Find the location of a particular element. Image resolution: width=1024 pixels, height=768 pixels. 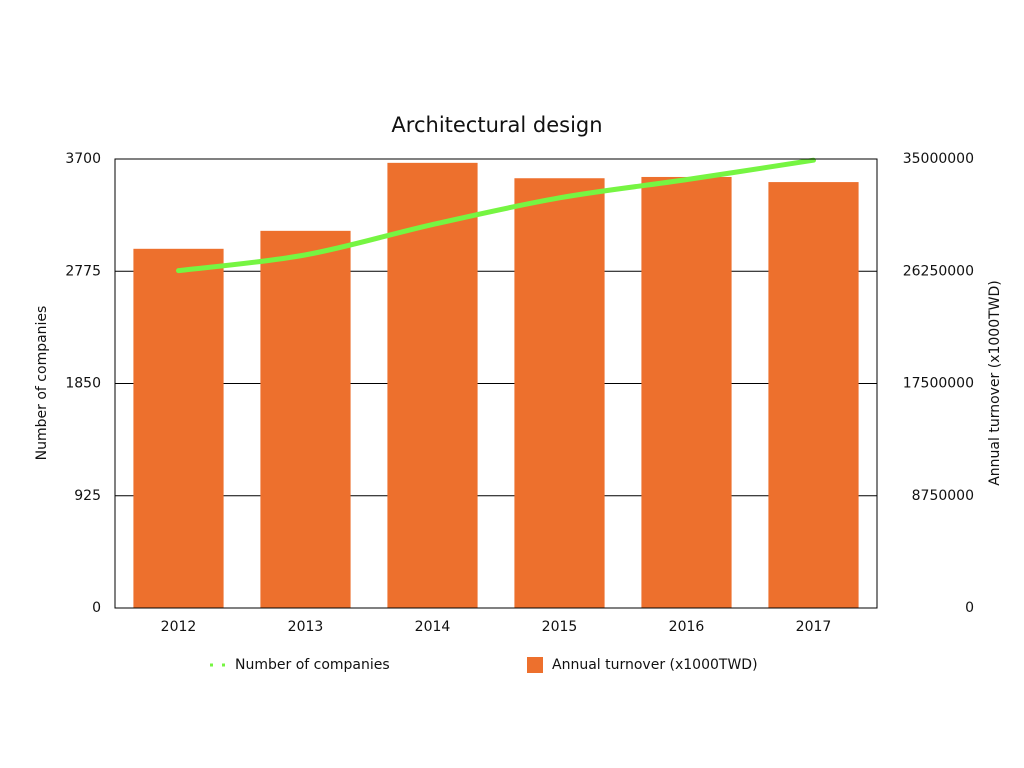

x-tick-label: 2016 is located at coordinates (687, 627).